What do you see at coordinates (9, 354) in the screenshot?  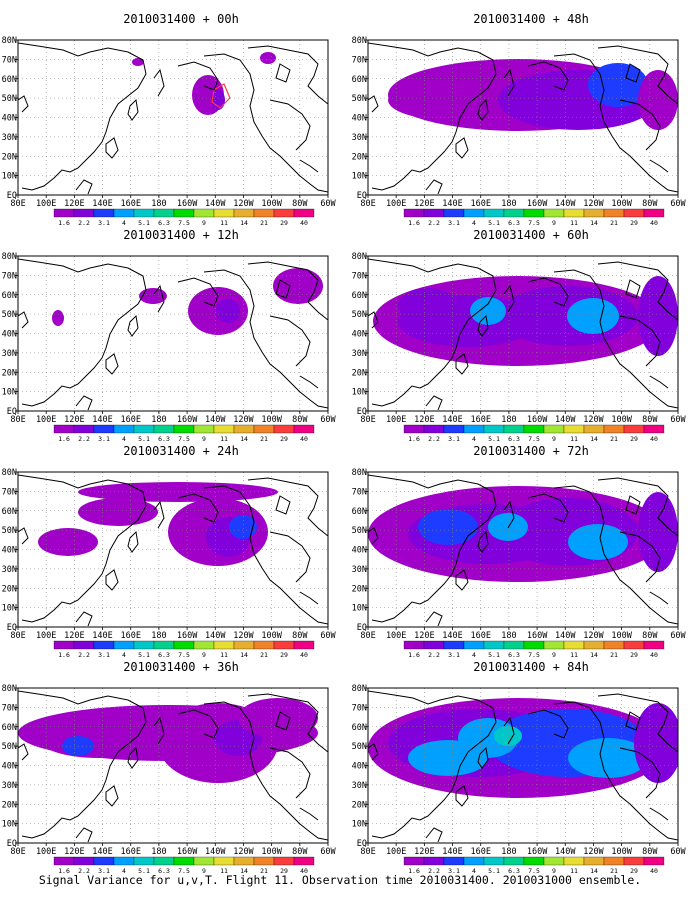 I see `y-tick-label: 30N` at bounding box center [9, 354].